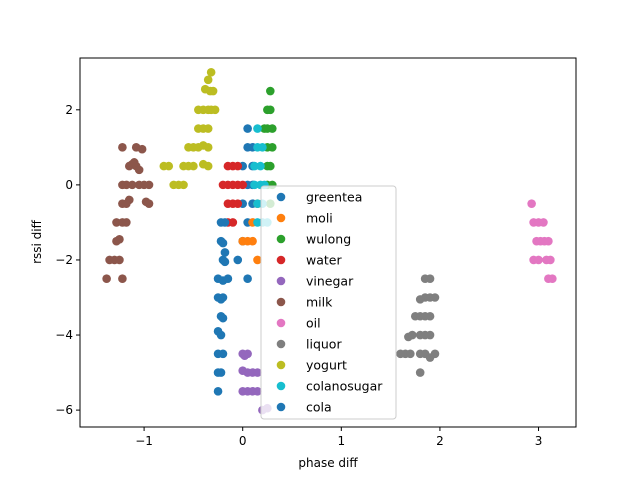  Describe the element at coordinates (243, 441) in the screenshot. I see `x-tick-label: 0` at that location.